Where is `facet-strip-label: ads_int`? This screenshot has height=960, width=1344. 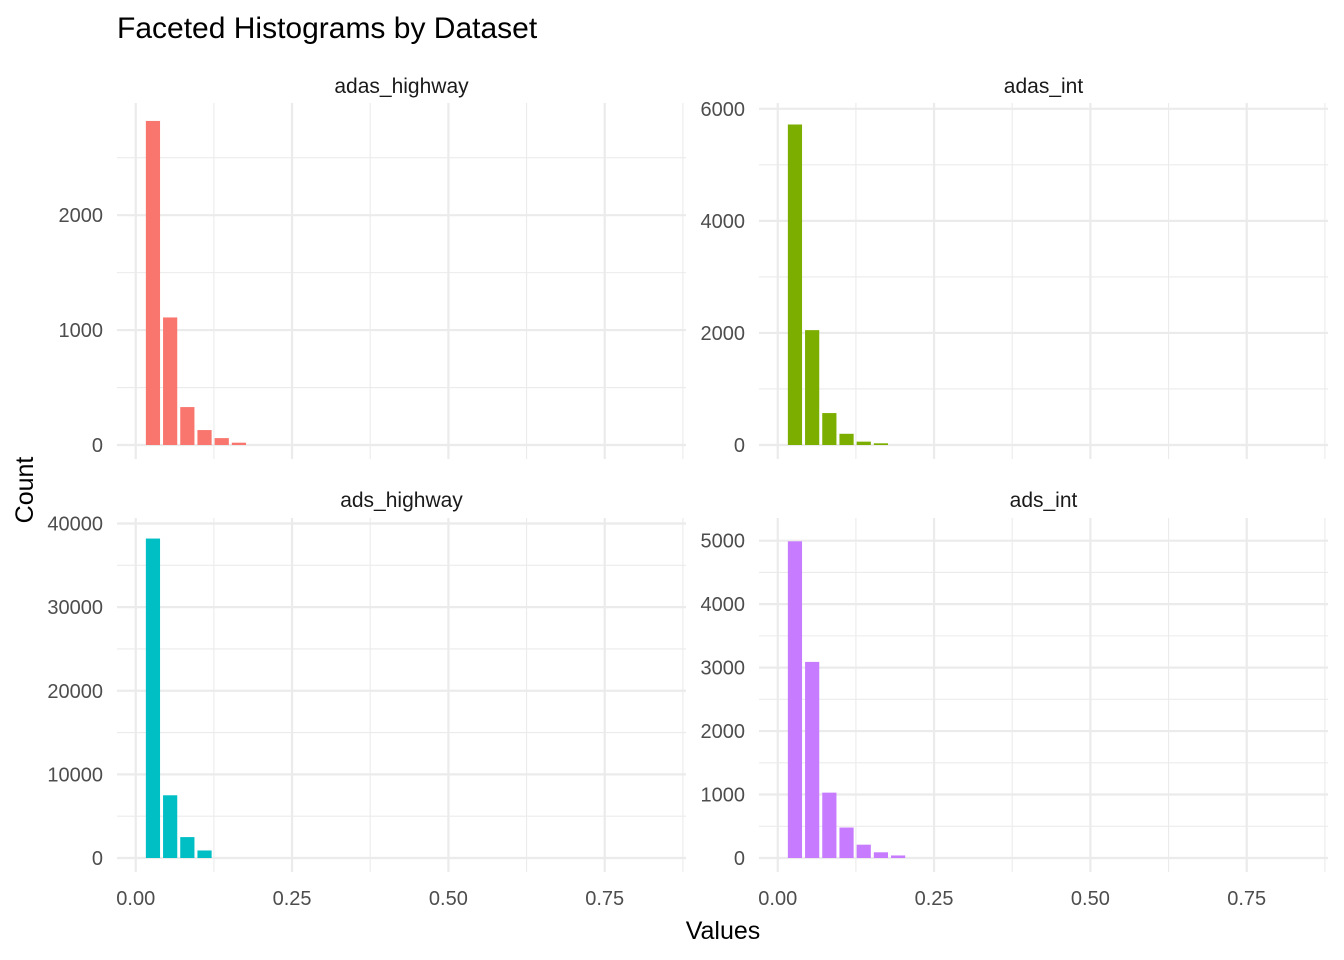 facet-strip-label: ads_int is located at coordinates (1044, 500).